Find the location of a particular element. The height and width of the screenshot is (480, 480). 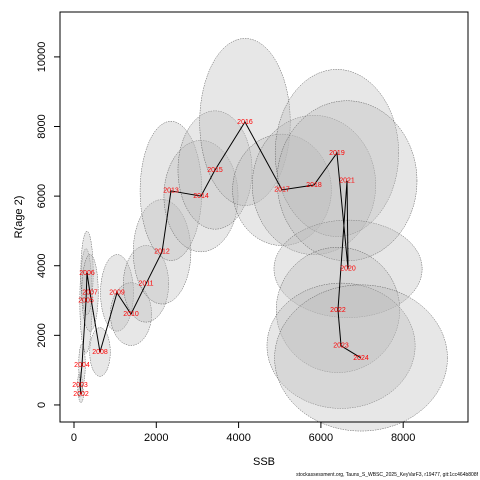

point-label: 2012 is located at coordinates (162, 252).